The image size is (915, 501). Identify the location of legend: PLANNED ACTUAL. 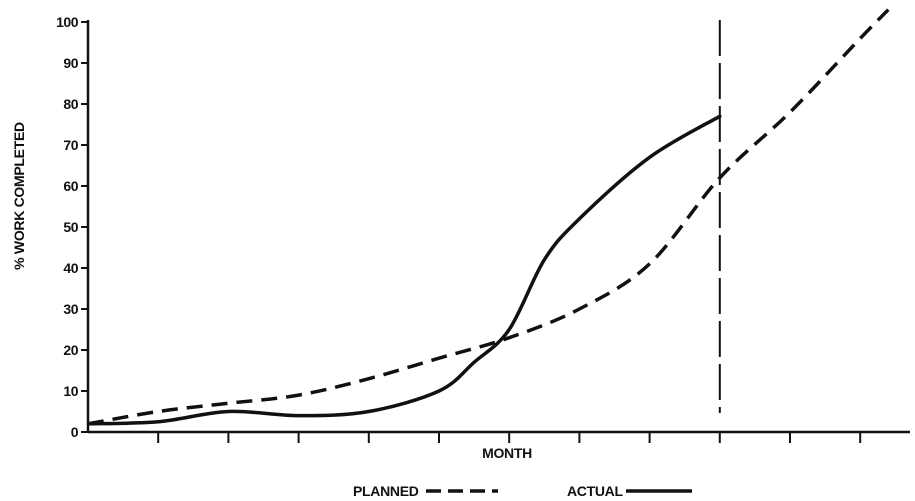
(522, 491).